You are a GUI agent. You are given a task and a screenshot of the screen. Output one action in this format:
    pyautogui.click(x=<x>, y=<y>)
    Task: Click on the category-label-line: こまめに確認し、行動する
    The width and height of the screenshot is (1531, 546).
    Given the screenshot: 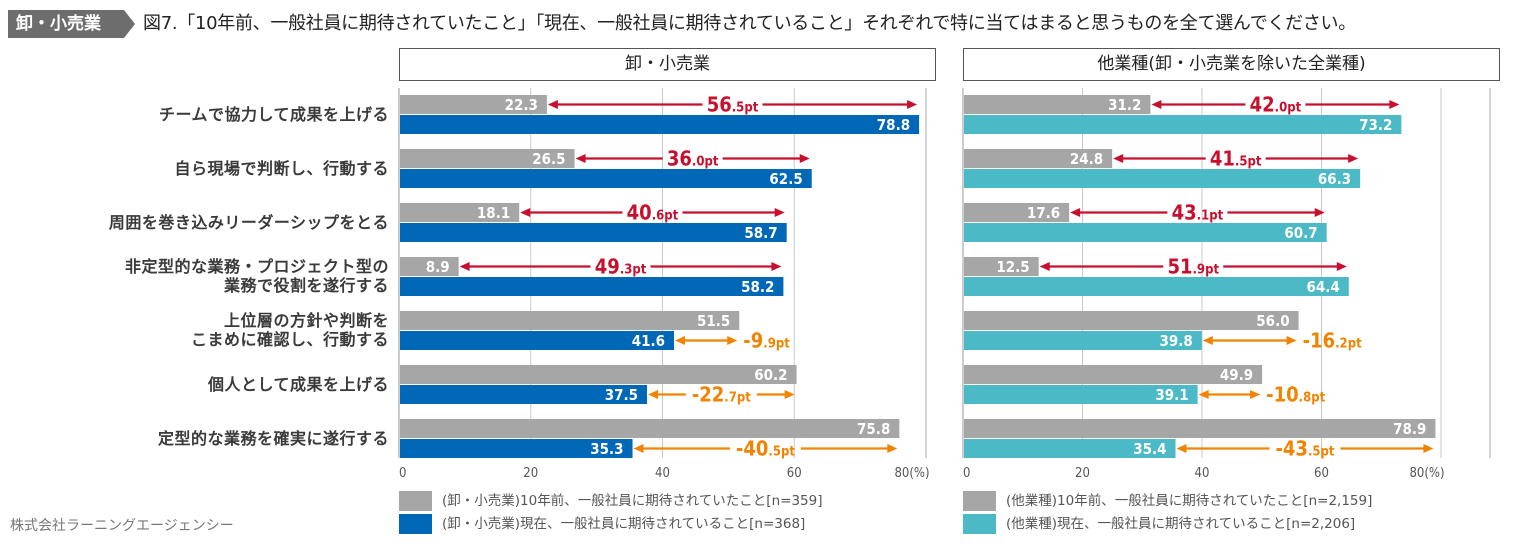 What is the action you would take?
    pyautogui.click(x=289, y=339)
    